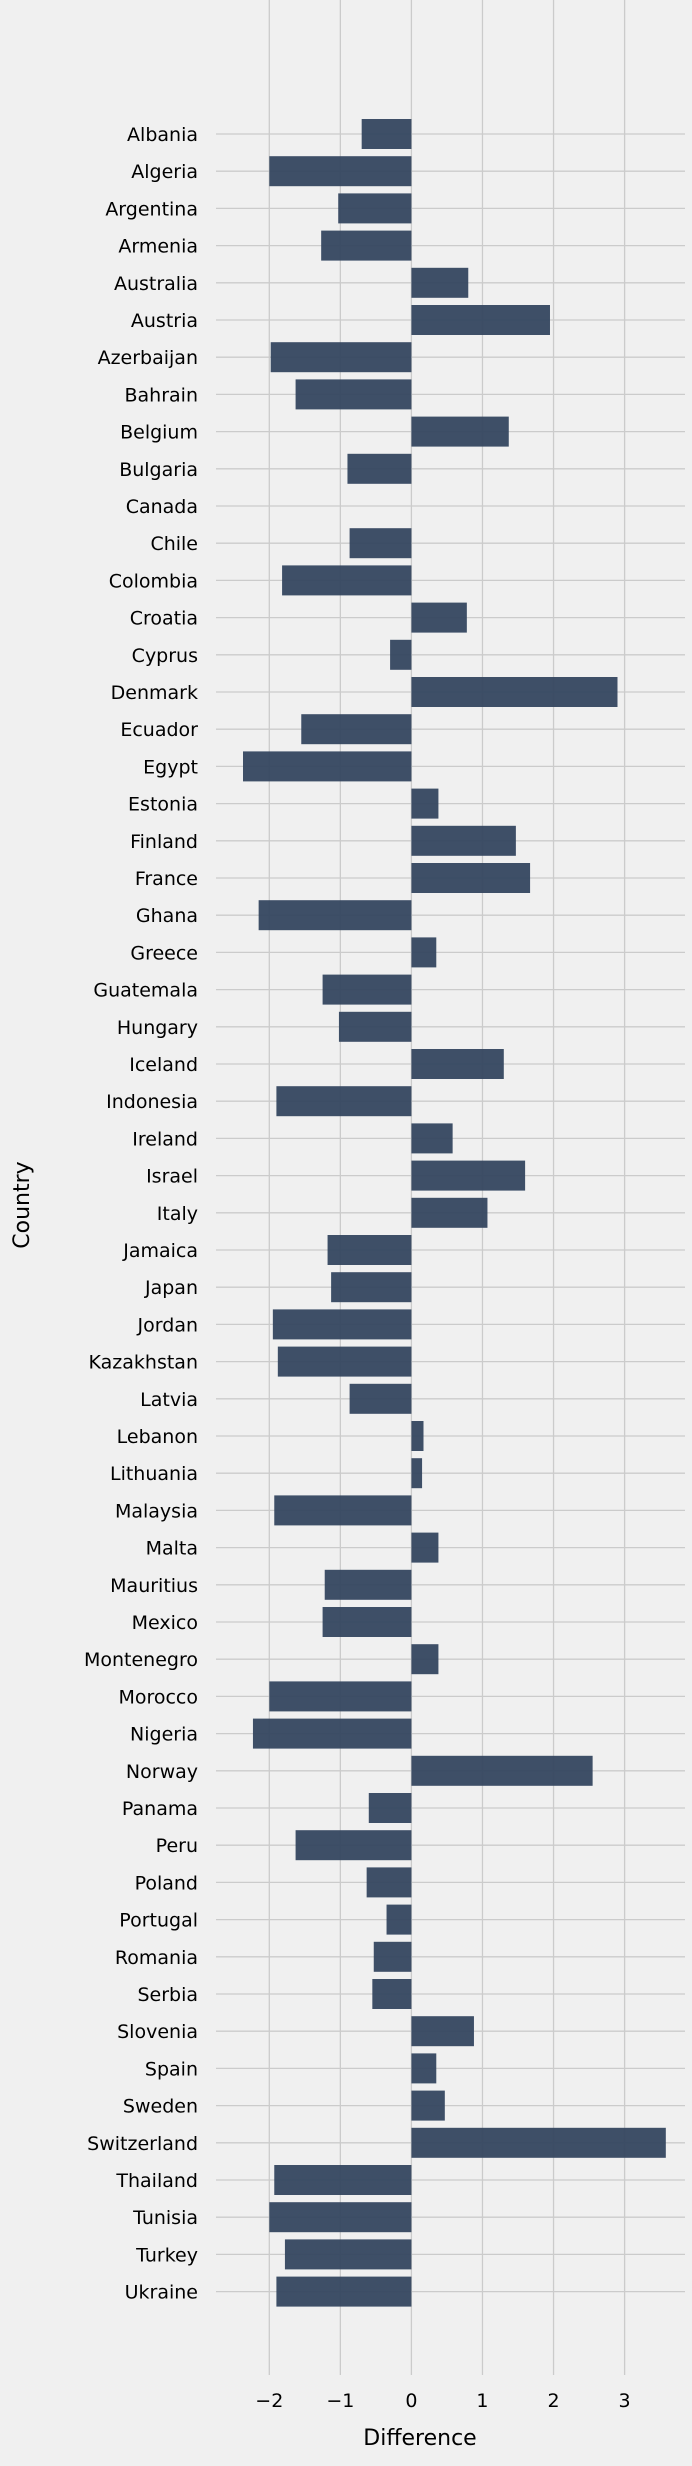 The image size is (692, 2466). I want to click on y-tick-label: Egypt, so click(170, 767).